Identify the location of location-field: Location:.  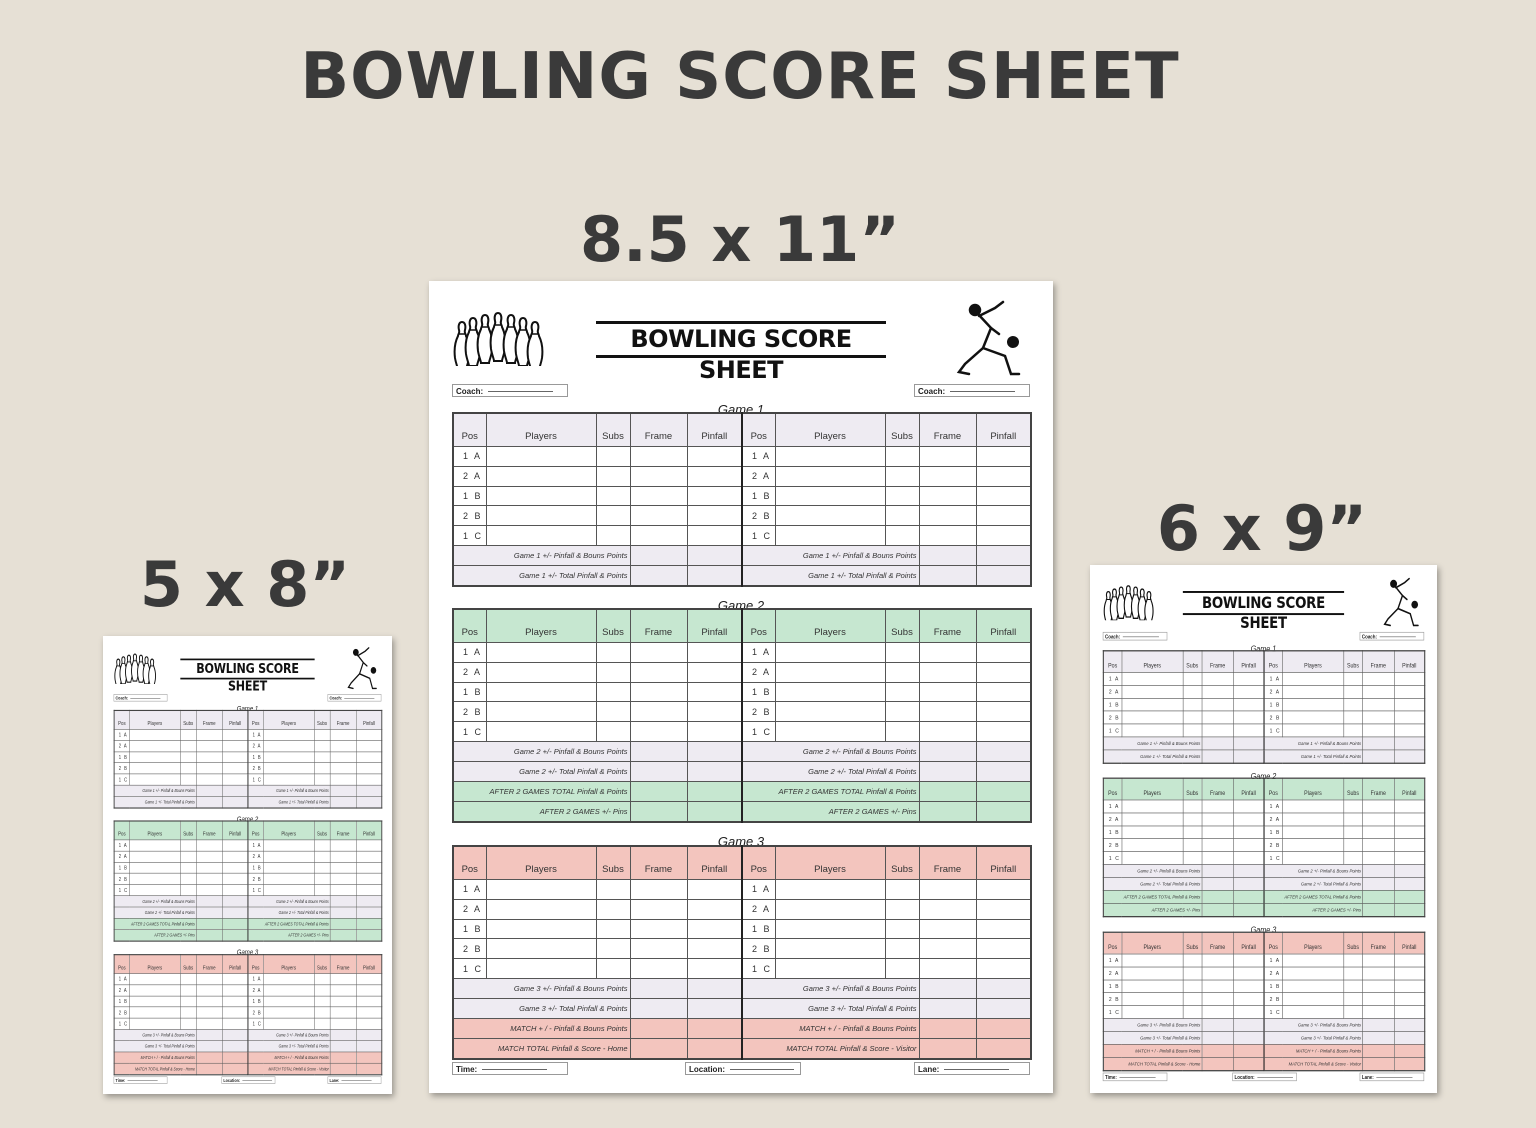
(1264, 1077).